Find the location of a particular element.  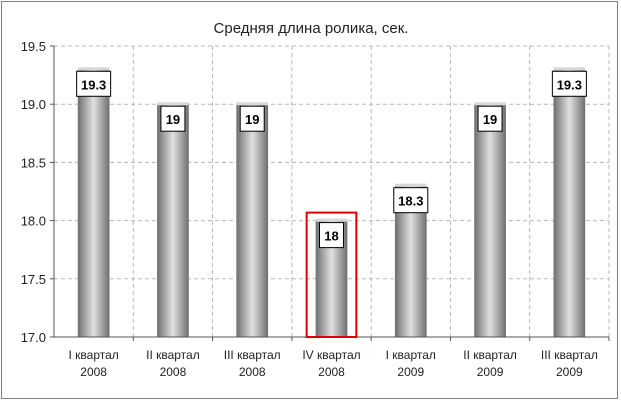

highlight-box is located at coordinates (331, 275).